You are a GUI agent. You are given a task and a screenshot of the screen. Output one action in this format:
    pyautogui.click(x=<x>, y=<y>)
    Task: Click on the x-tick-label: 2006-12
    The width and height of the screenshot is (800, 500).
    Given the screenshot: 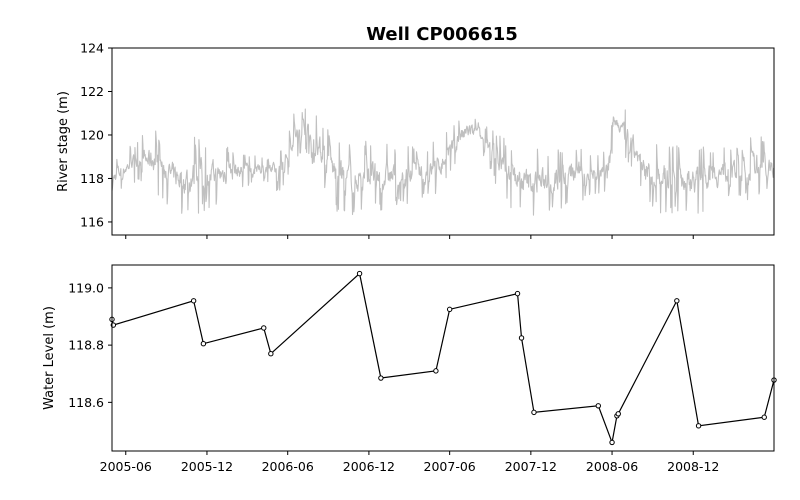 What is the action you would take?
    pyautogui.click(x=369, y=466)
    